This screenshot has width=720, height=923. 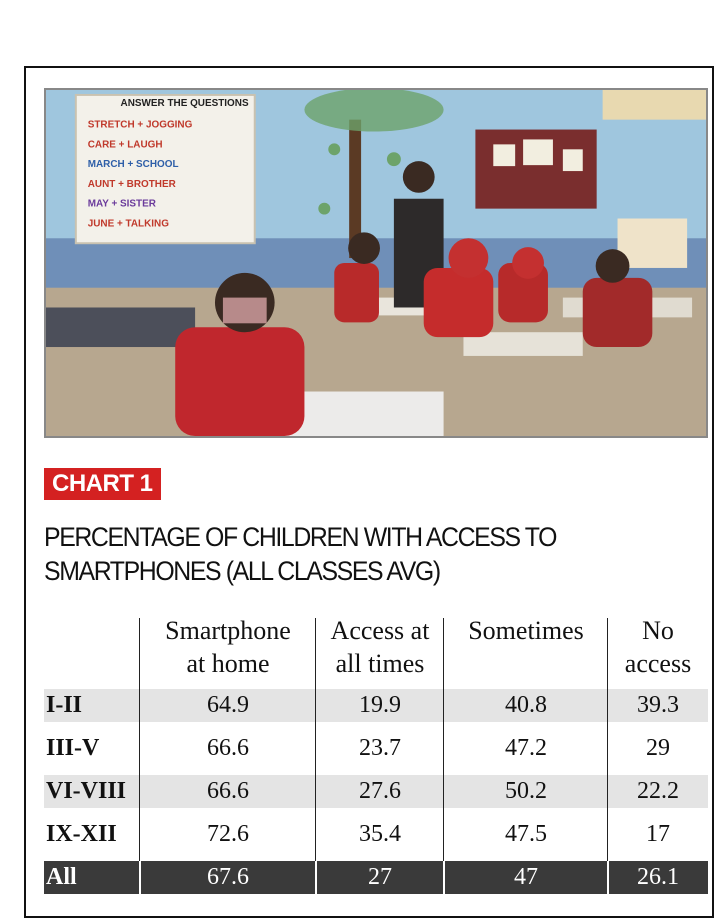 What do you see at coordinates (380, 791) in the screenshot?
I see `table-cell: 27.6` at bounding box center [380, 791].